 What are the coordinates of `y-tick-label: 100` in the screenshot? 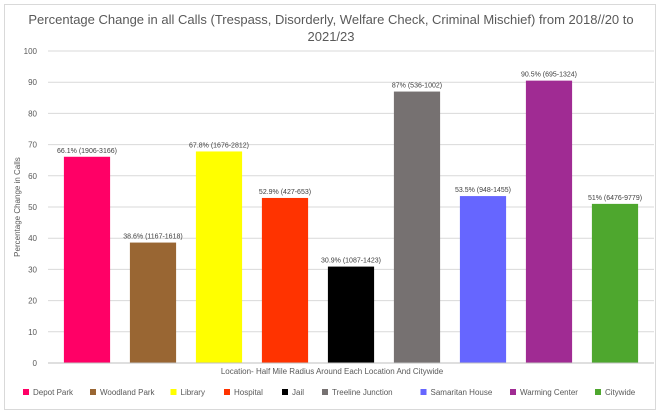 It's located at (31, 51).